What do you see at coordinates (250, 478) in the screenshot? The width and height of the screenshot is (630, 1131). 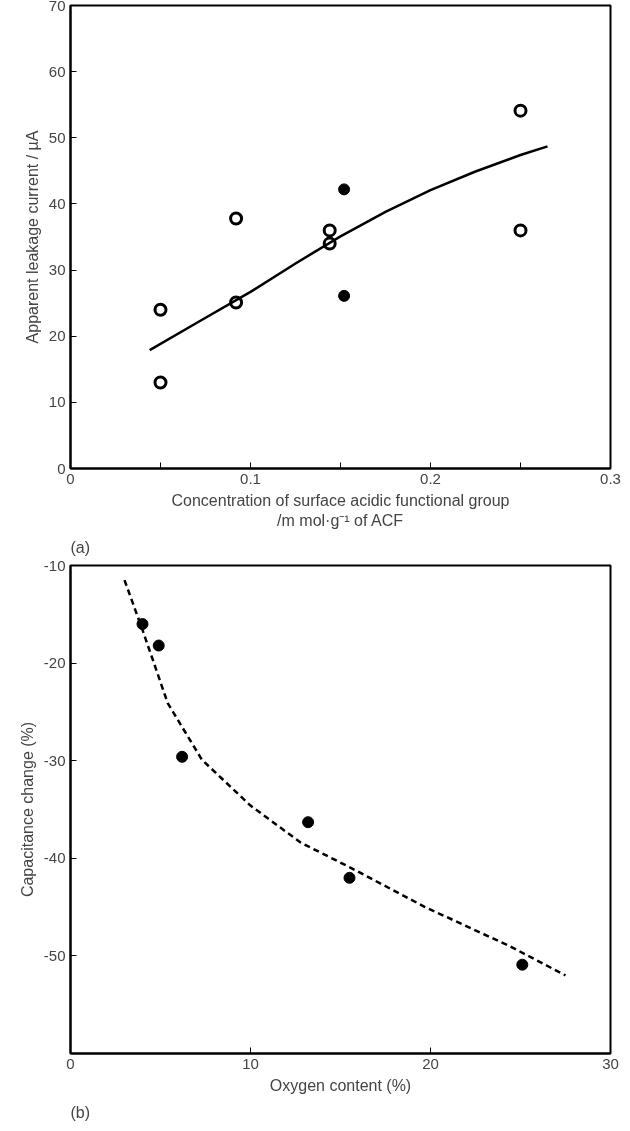 I see `x-tick-label: 0.1` at bounding box center [250, 478].